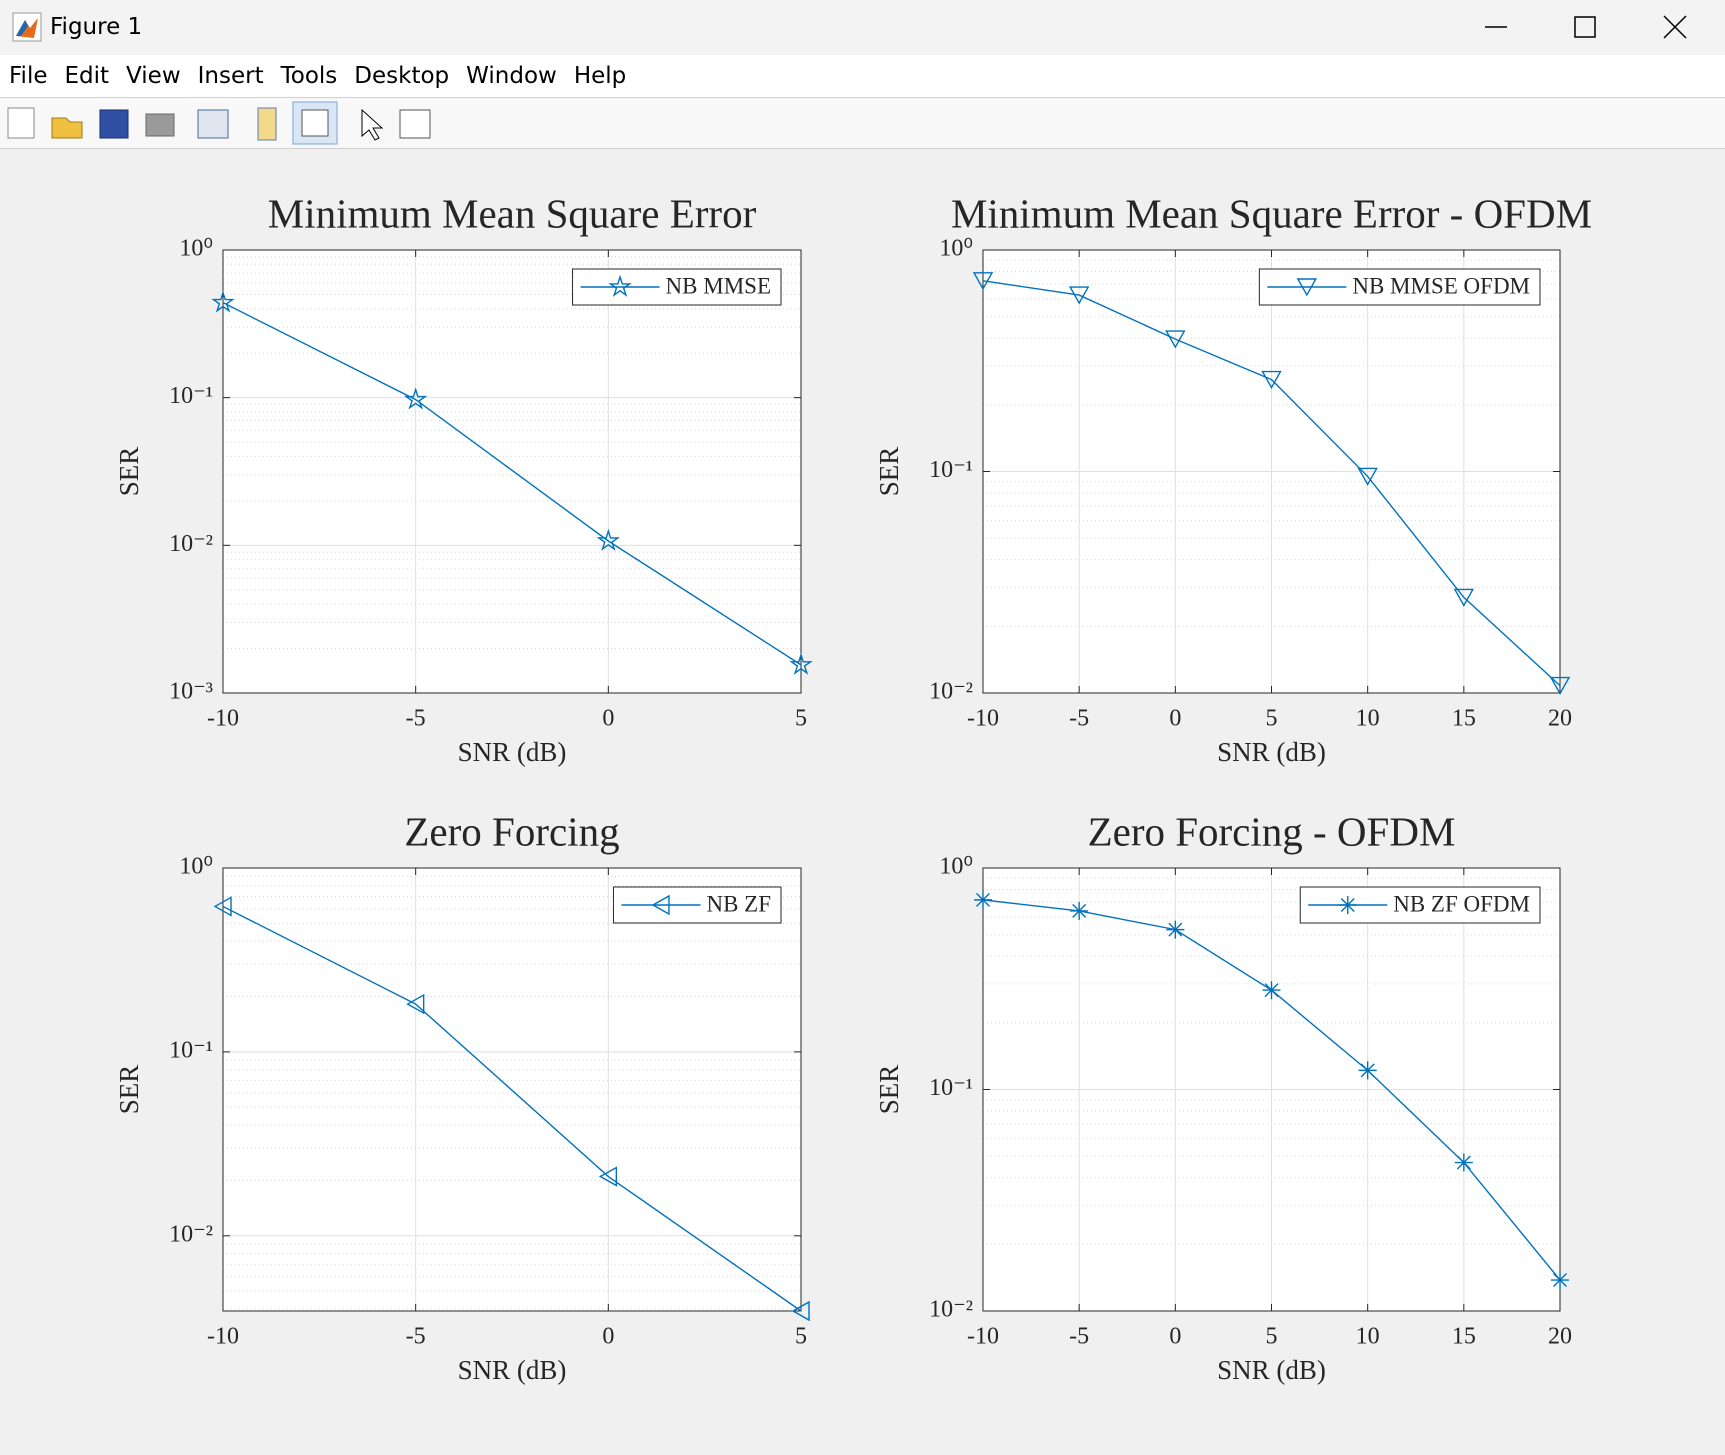 The height and width of the screenshot is (1455, 1725). Describe the element at coordinates (511, 76) in the screenshot. I see `menu-item: Window` at that location.